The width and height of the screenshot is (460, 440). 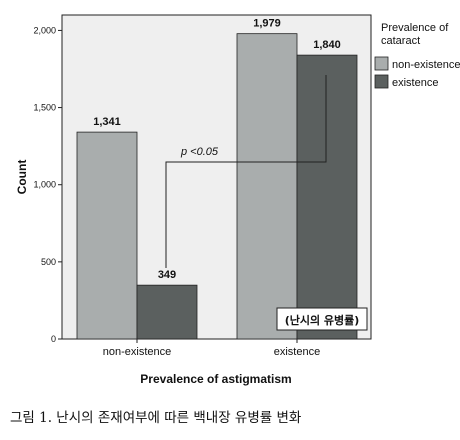 What do you see at coordinates (167, 312) in the screenshot?
I see `bar-non-existence-existence` at bounding box center [167, 312].